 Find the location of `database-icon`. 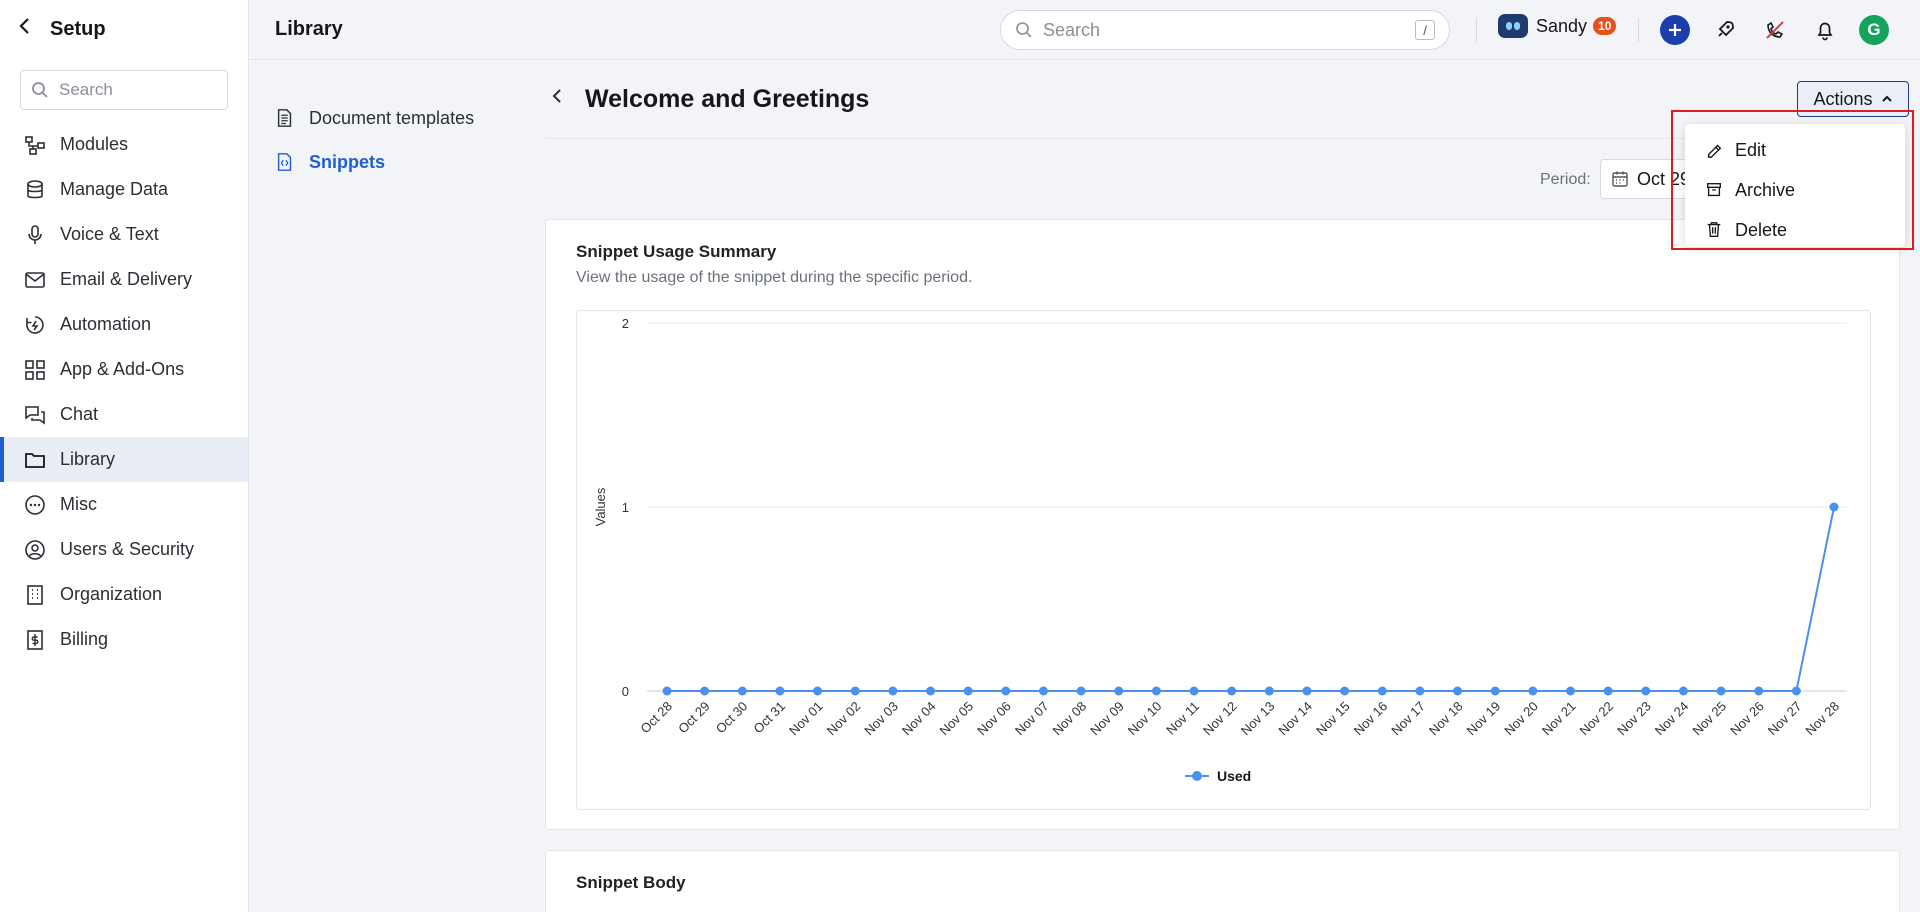

database-icon is located at coordinates (35, 188).